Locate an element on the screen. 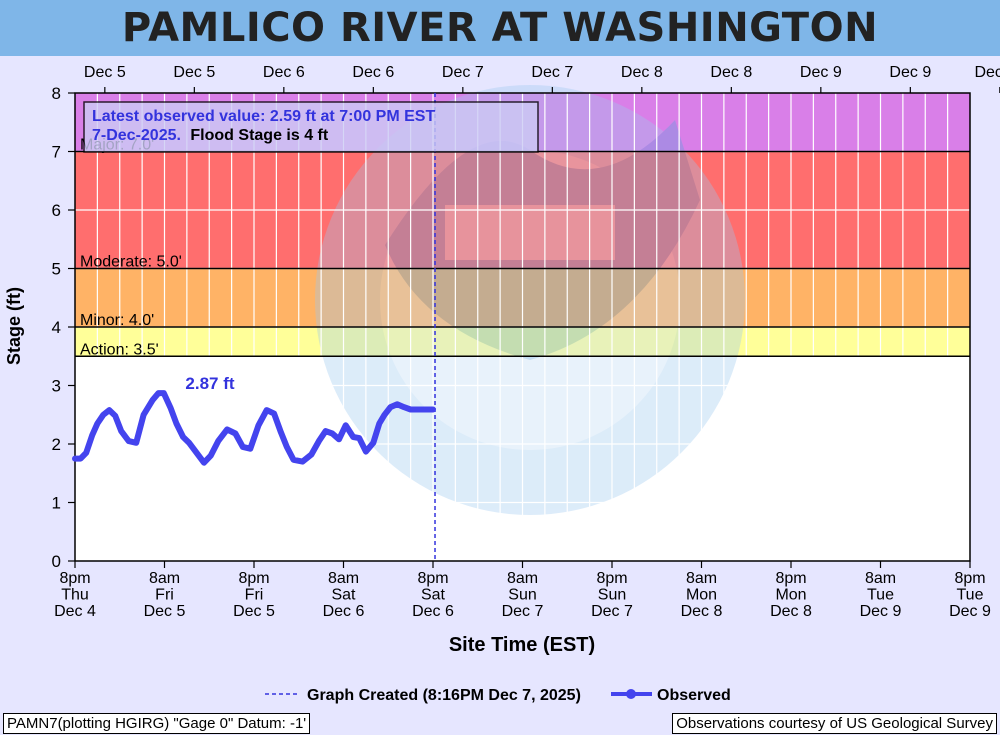 The height and width of the screenshot is (735, 1000). page-title: PAMLICO RIVER AT WASHINGTON is located at coordinates (500, 28).